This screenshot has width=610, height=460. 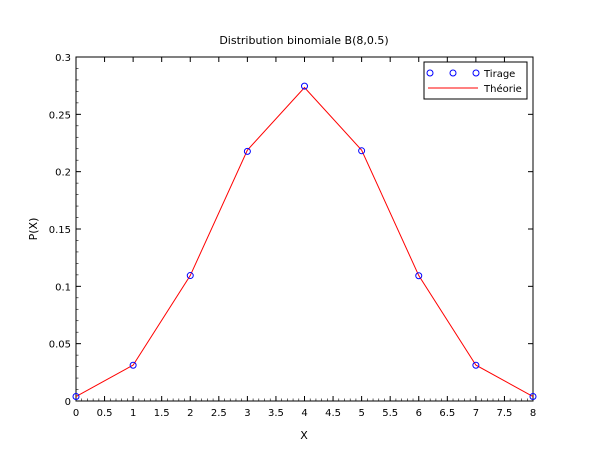 What do you see at coordinates (447, 413) in the screenshot?
I see `x-tick-label: 6.5` at bounding box center [447, 413].